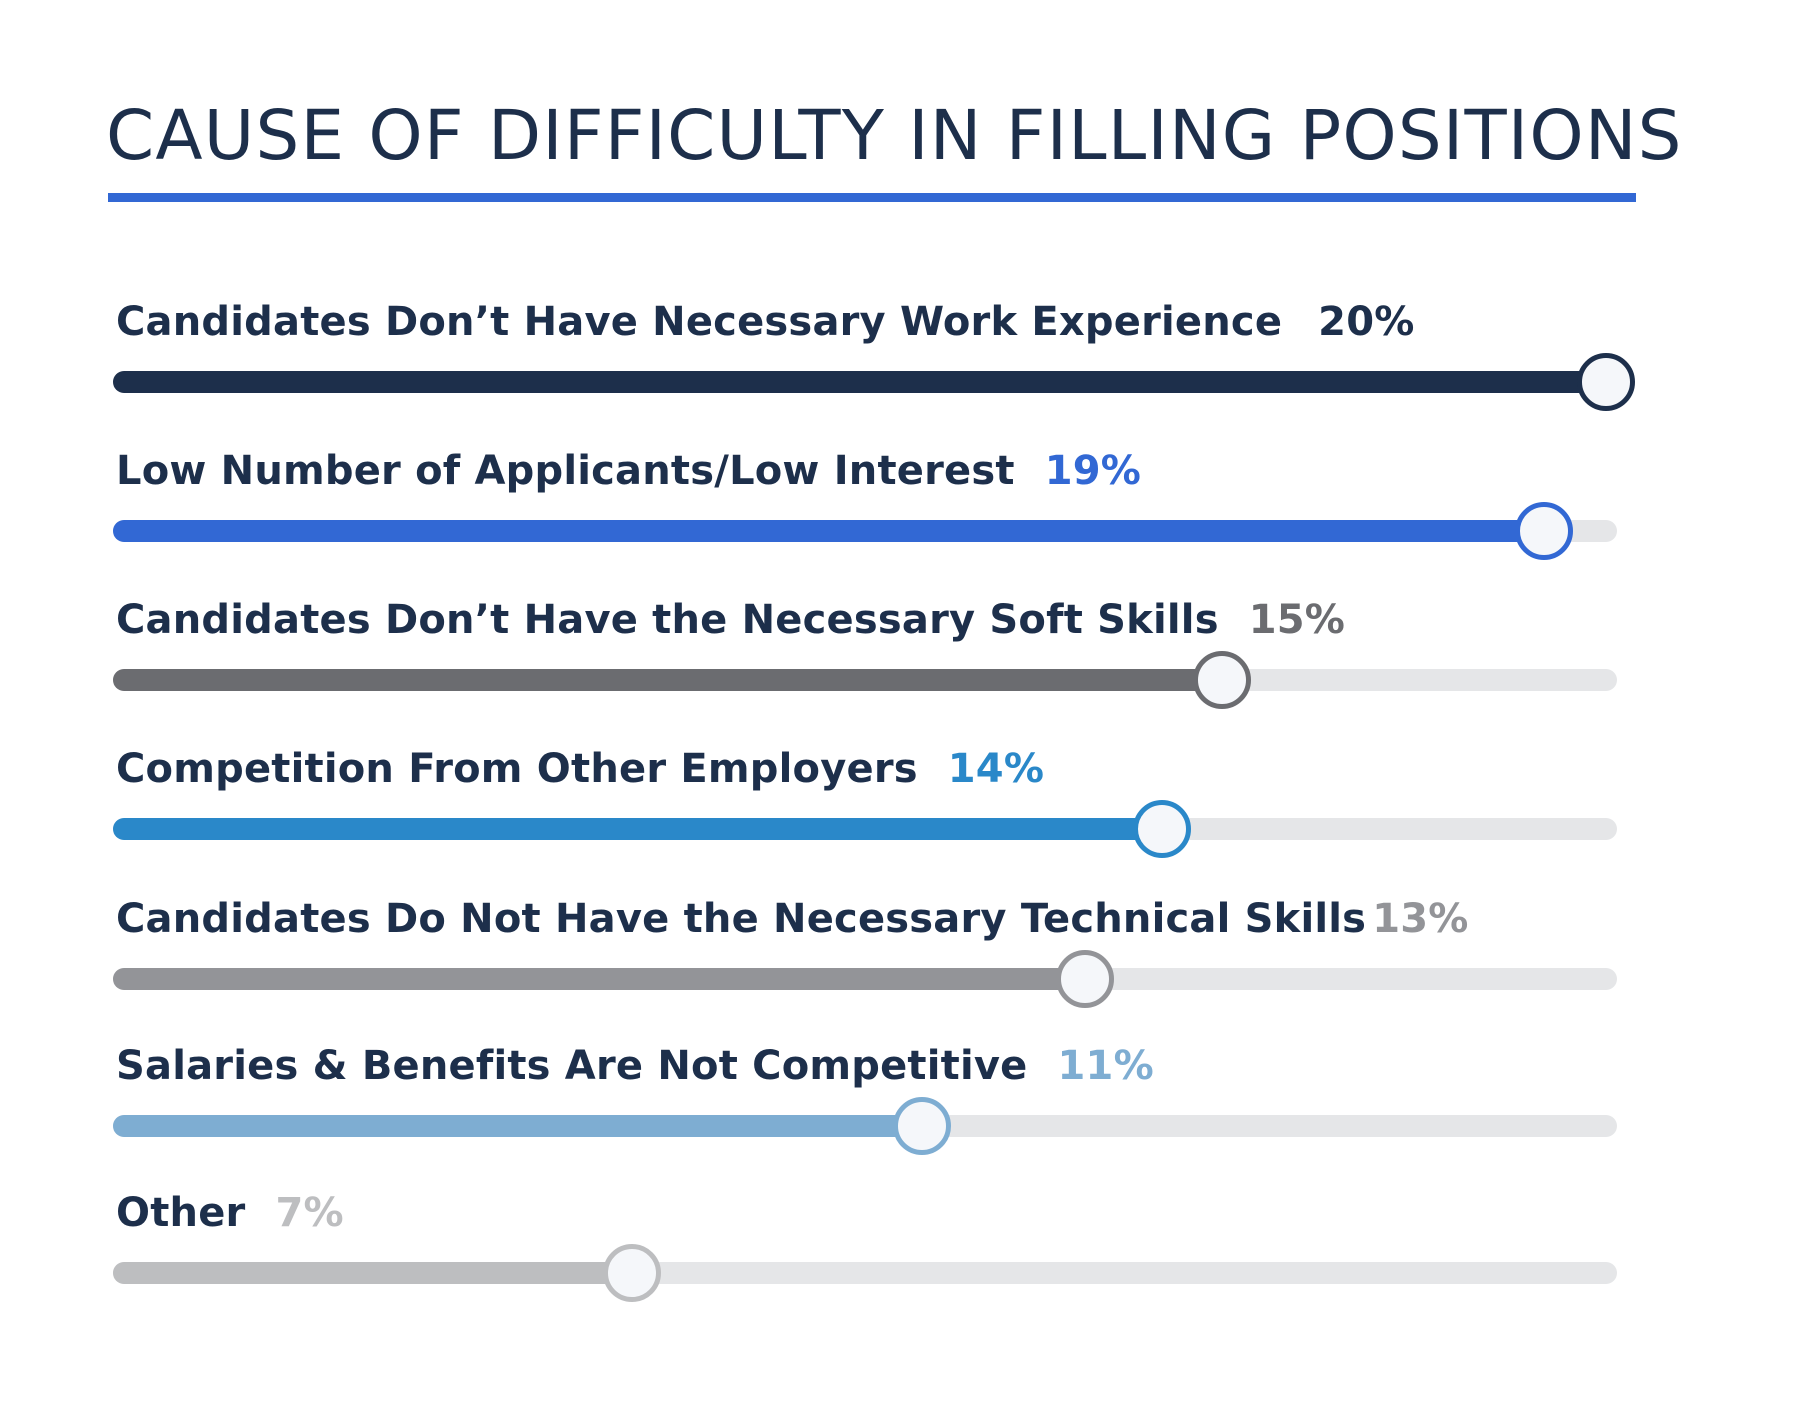 The image size is (1803, 1414). I want to click on row-percentage: 20%, so click(1366, 322).